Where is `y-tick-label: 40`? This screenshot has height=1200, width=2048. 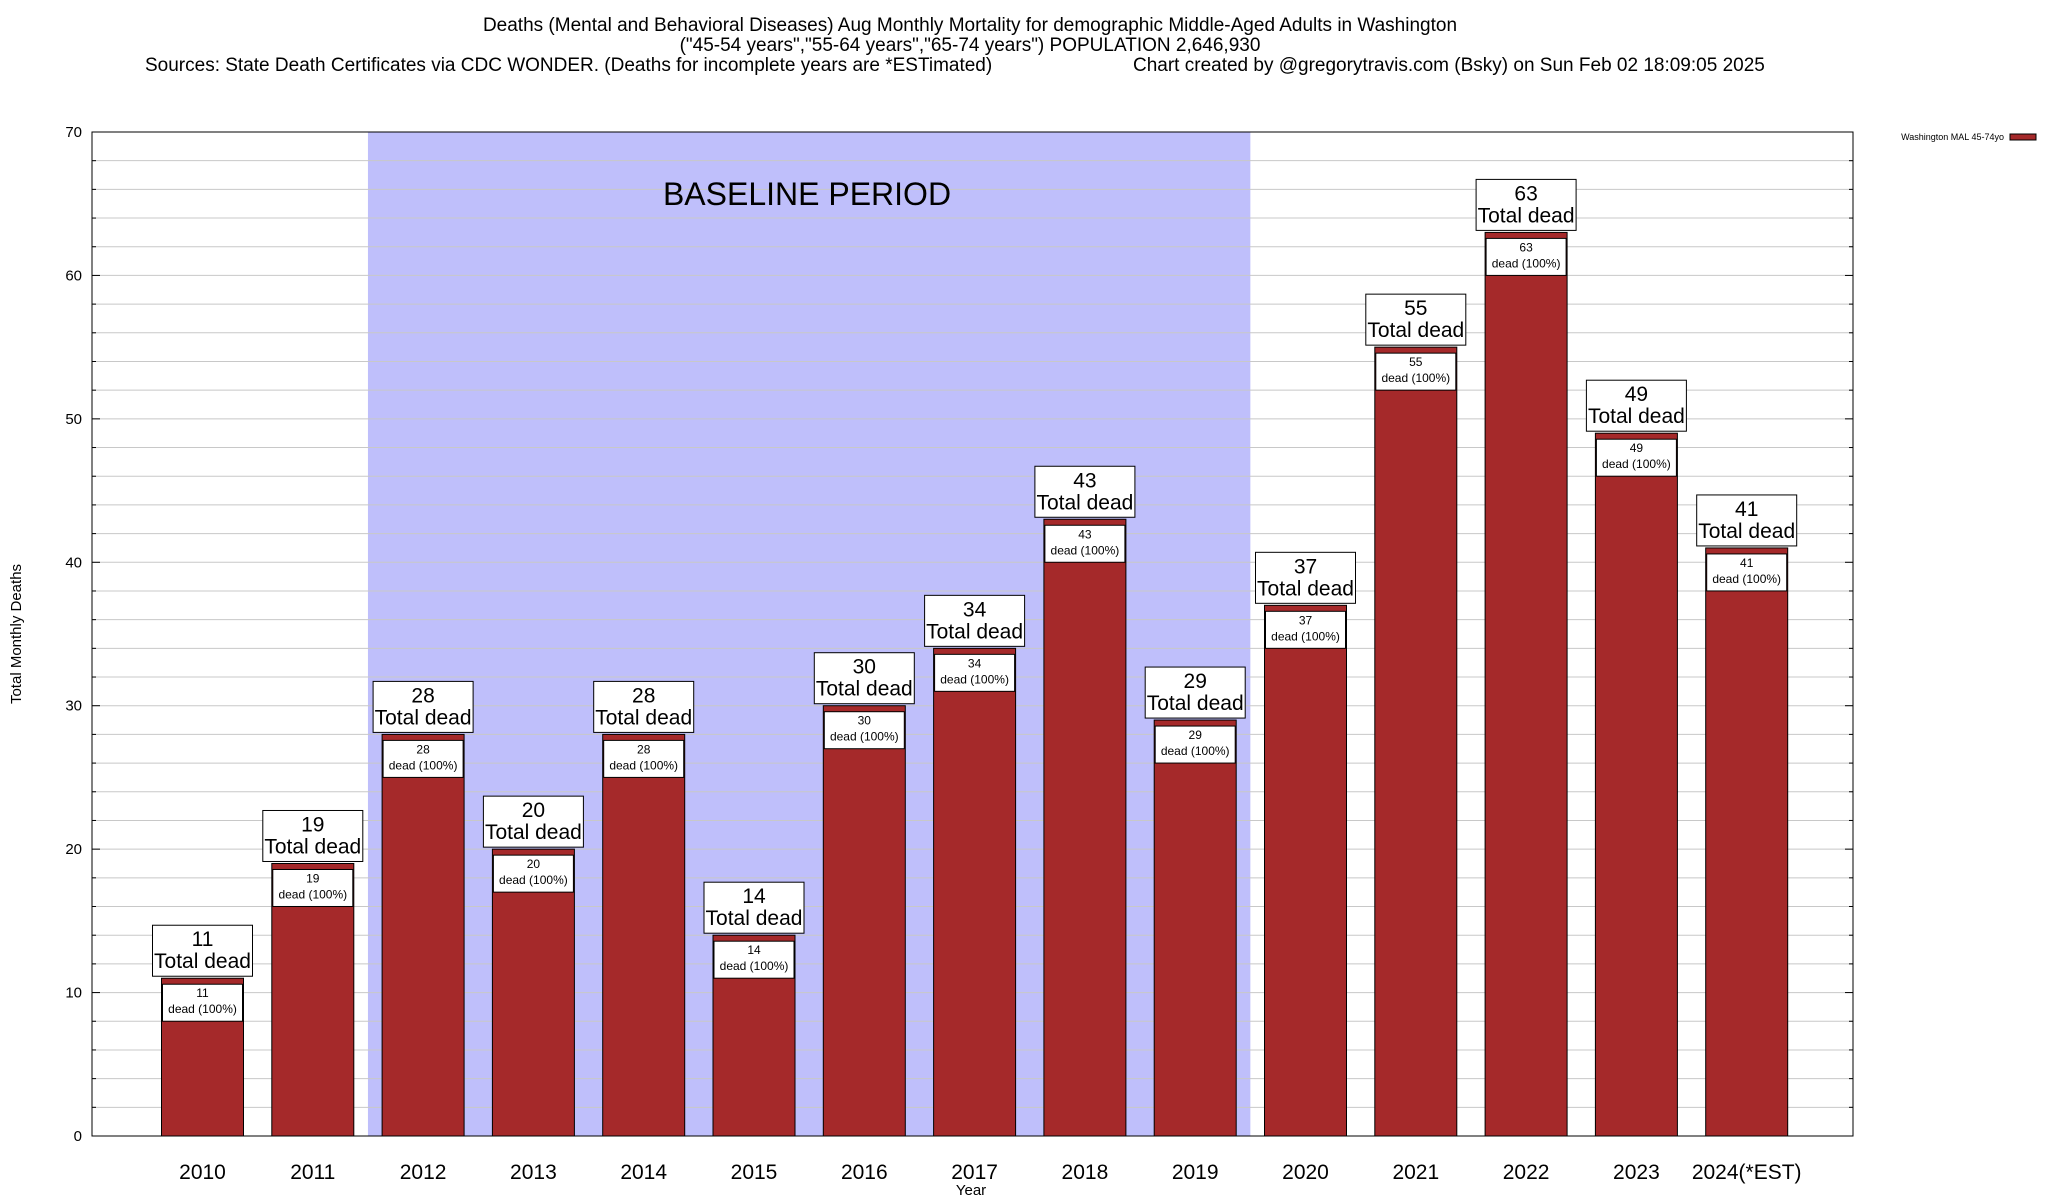 y-tick-label: 40 is located at coordinates (73, 562).